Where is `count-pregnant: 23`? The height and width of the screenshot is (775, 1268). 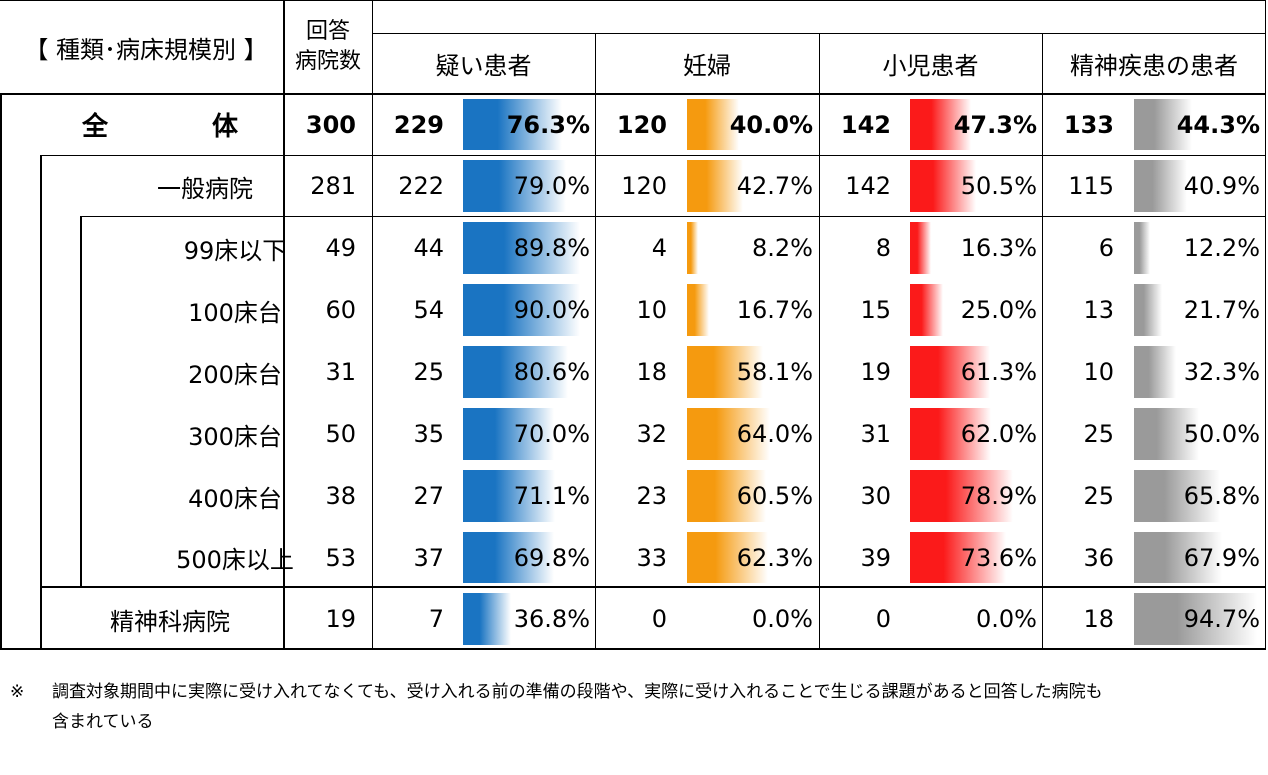
count-pregnant: 23 is located at coordinates (651, 496).